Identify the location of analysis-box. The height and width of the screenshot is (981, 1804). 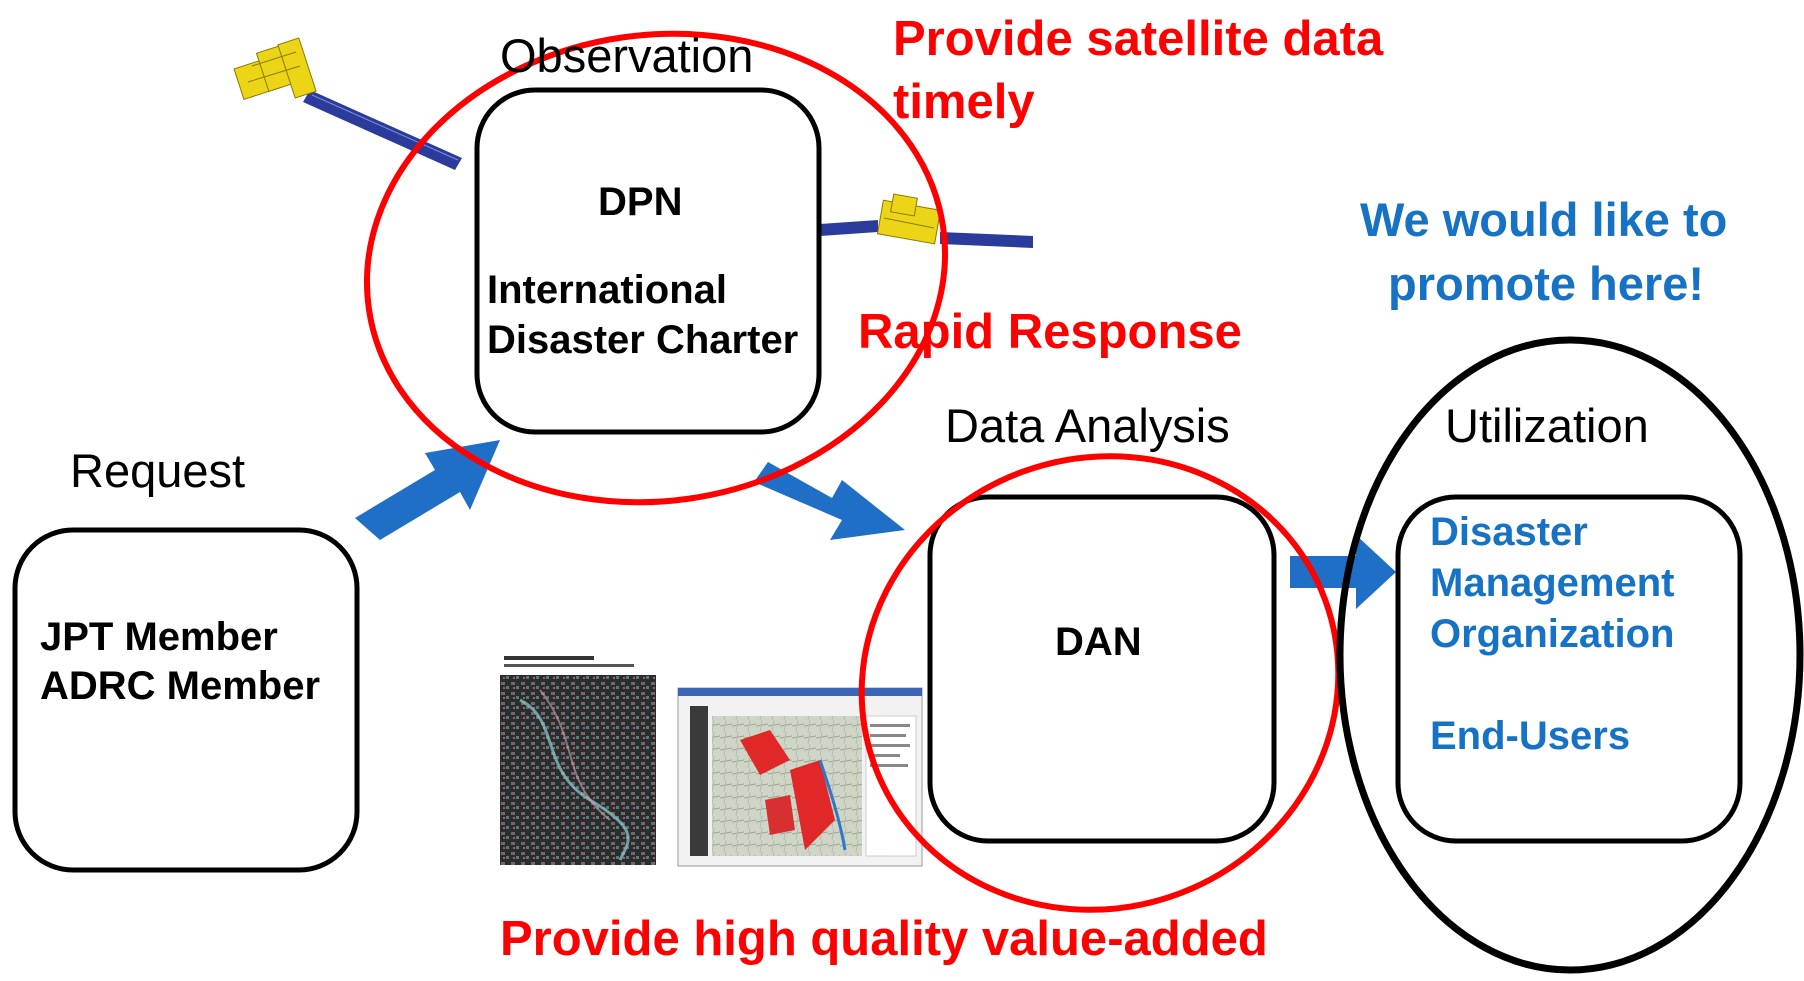
(1102, 669).